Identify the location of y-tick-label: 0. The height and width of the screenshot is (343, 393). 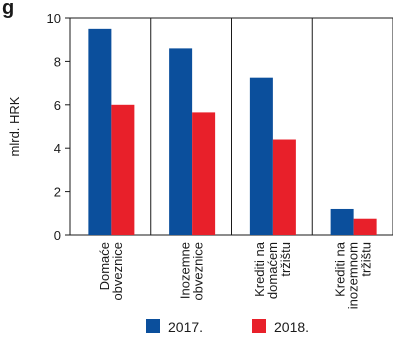
(57, 235).